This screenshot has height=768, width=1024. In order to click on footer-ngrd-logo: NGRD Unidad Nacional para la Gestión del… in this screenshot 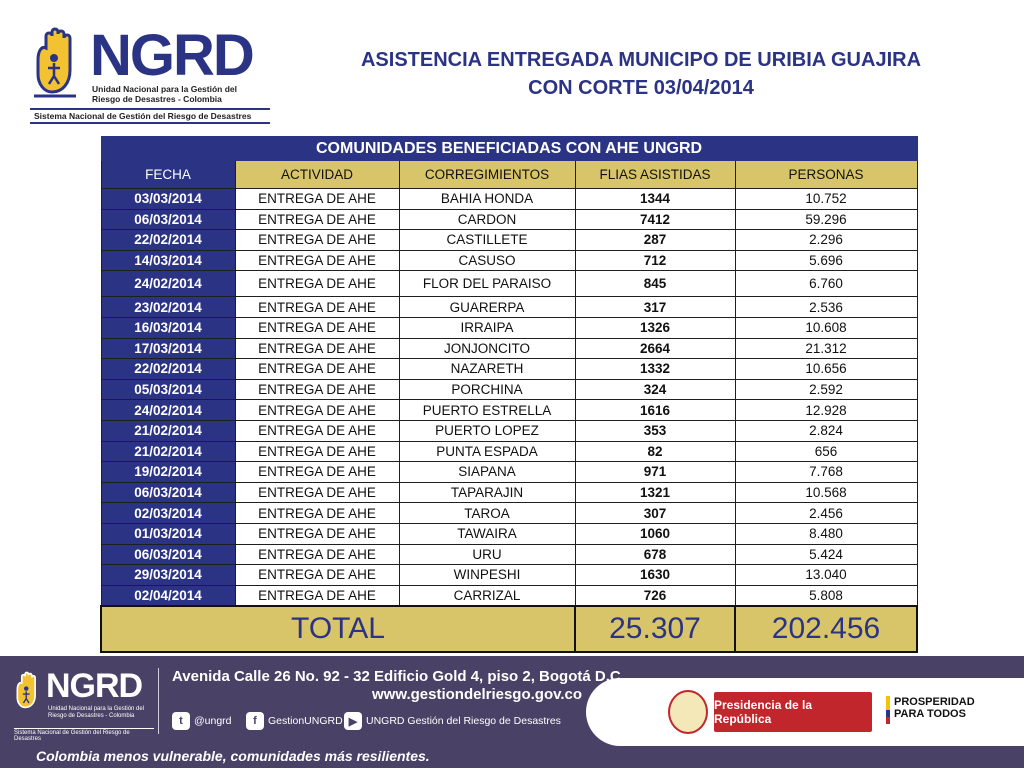, I will do `click(87, 705)`.